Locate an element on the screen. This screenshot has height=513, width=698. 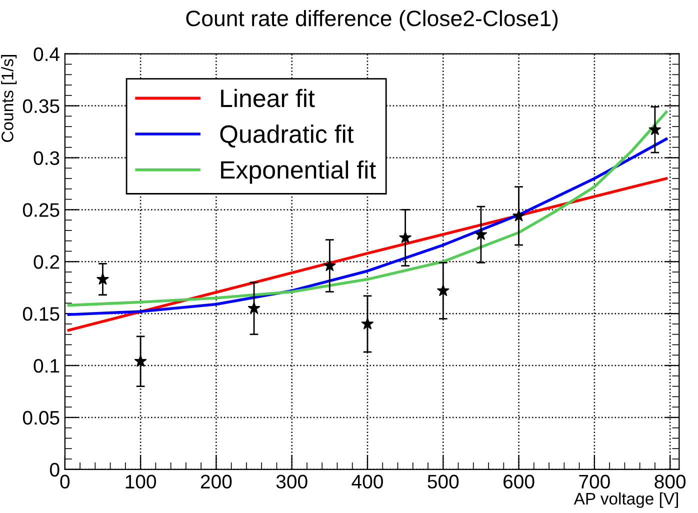
y-tick-label: 0.15 is located at coordinates (41, 314).